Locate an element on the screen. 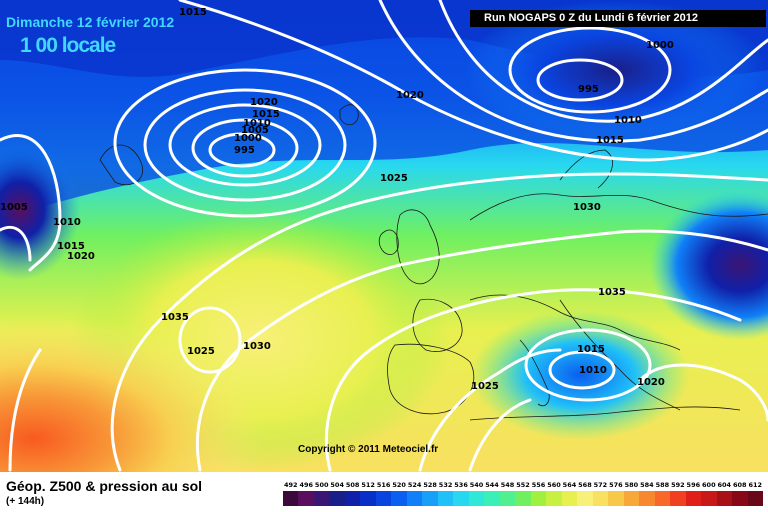  iso-1030-b: 1030 is located at coordinates (257, 346).